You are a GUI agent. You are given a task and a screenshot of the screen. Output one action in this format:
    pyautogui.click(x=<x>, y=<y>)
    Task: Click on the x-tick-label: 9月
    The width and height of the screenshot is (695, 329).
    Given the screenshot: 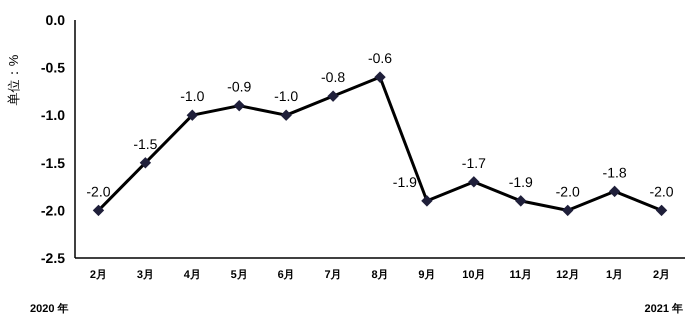 What is the action you would take?
    pyautogui.click(x=427, y=275)
    